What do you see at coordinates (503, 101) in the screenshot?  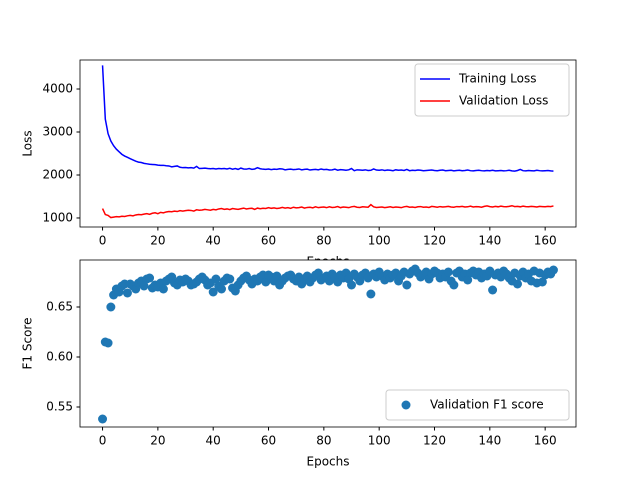 I see `legend-label: Validation Loss` at bounding box center [503, 101].